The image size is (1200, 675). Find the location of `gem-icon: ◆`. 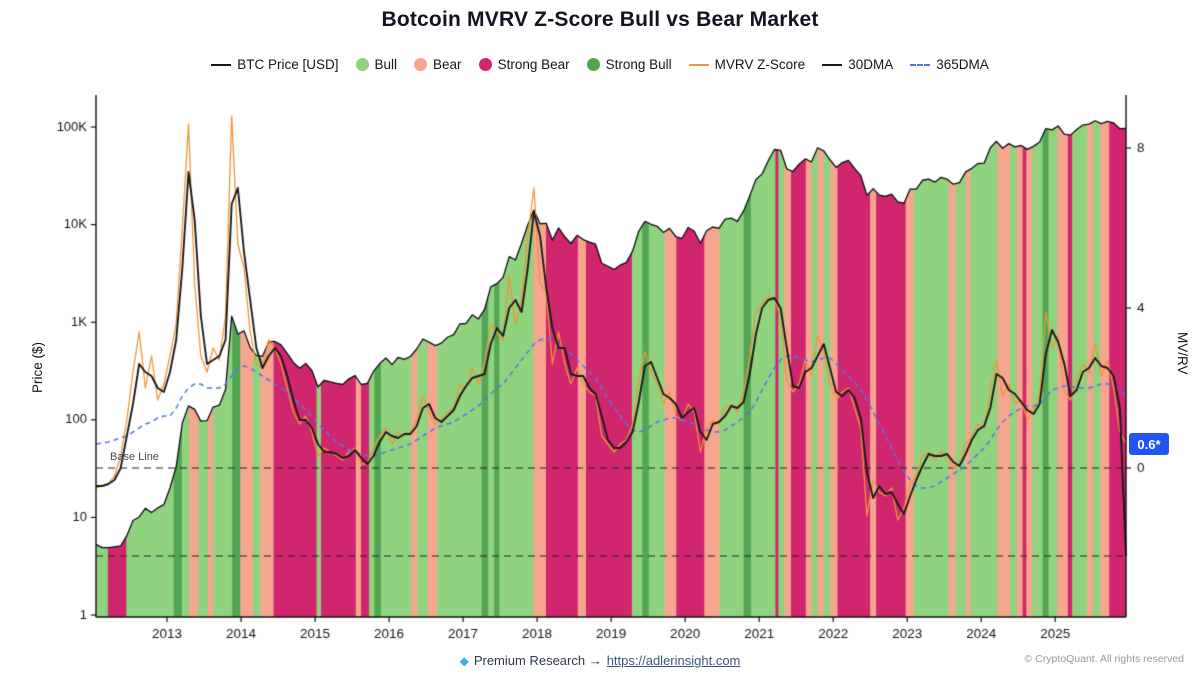

gem-icon: ◆ is located at coordinates (464, 661).